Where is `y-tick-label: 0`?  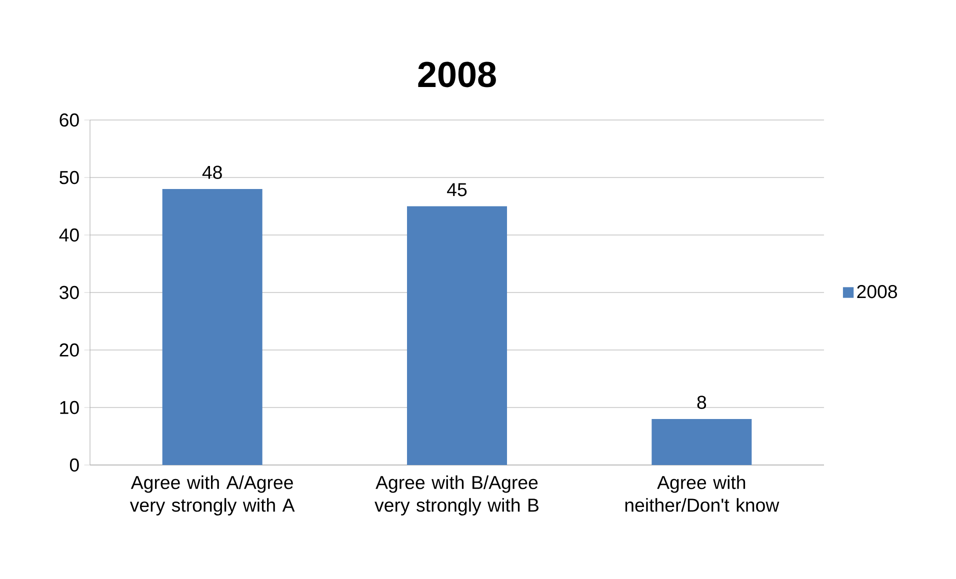
y-tick-label: 0 is located at coordinates (74, 465).